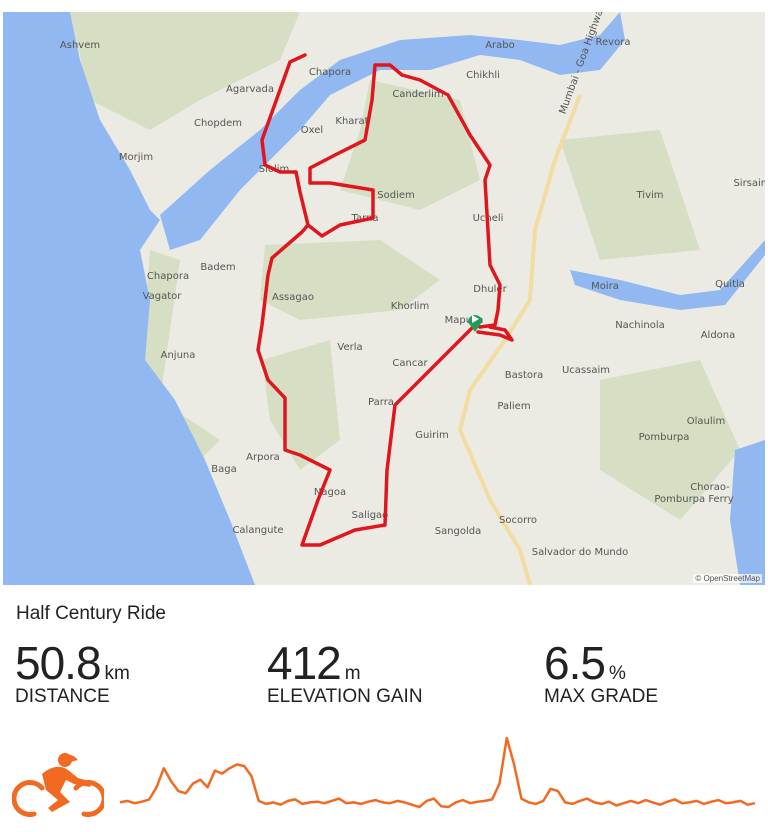  I want to click on map-label: Mapusa, so click(464, 320).